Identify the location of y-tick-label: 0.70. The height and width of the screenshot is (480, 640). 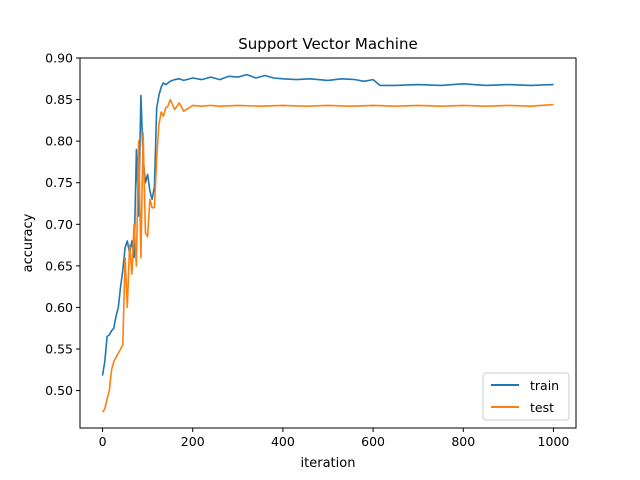
(59, 224).